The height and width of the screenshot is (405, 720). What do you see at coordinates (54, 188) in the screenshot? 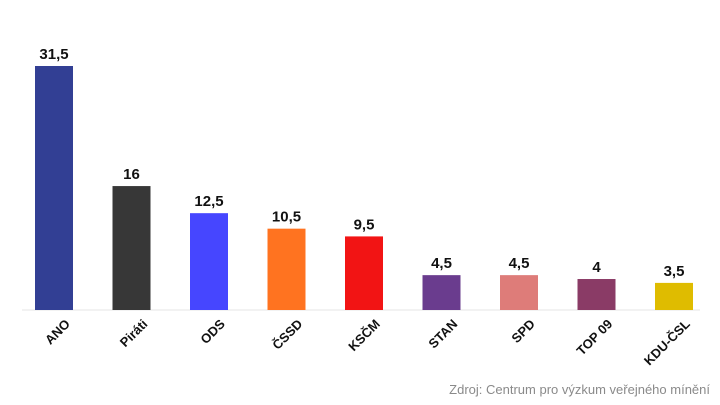
I see `bar-ano` at bounding box center [54, 188].